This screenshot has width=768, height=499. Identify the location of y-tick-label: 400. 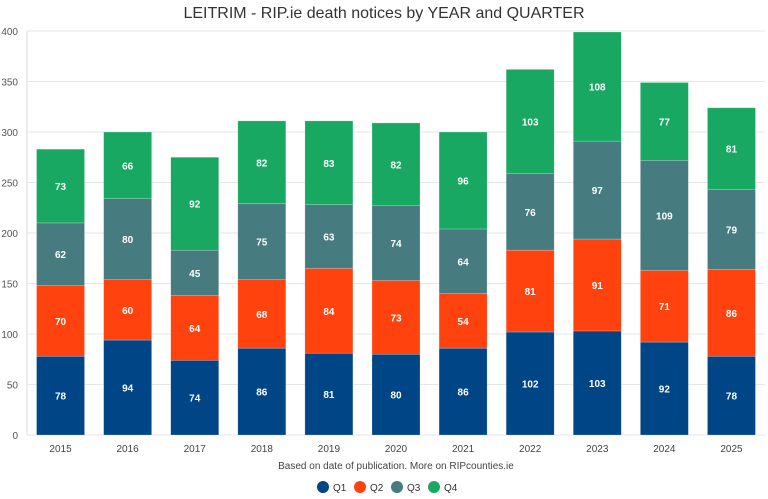
(9, 32).